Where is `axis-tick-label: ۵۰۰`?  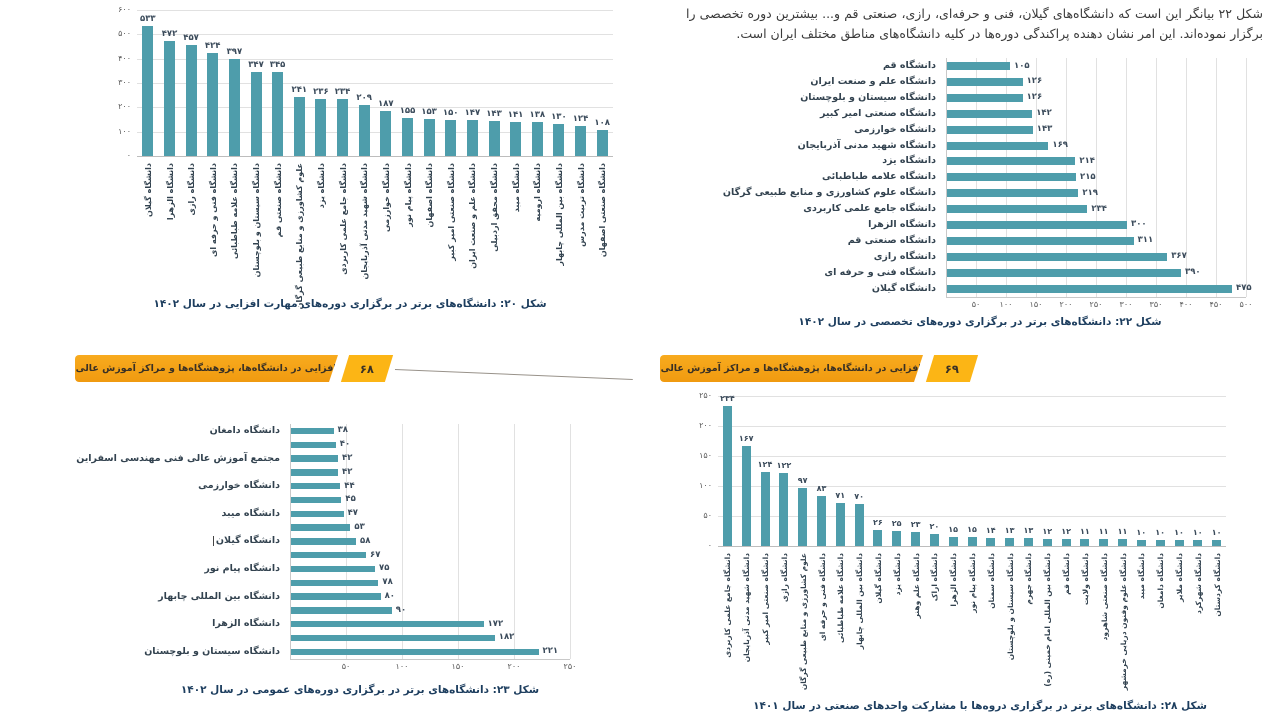
axis-tick-label: ۵۰۰ is located at coordinates (1246, 304).